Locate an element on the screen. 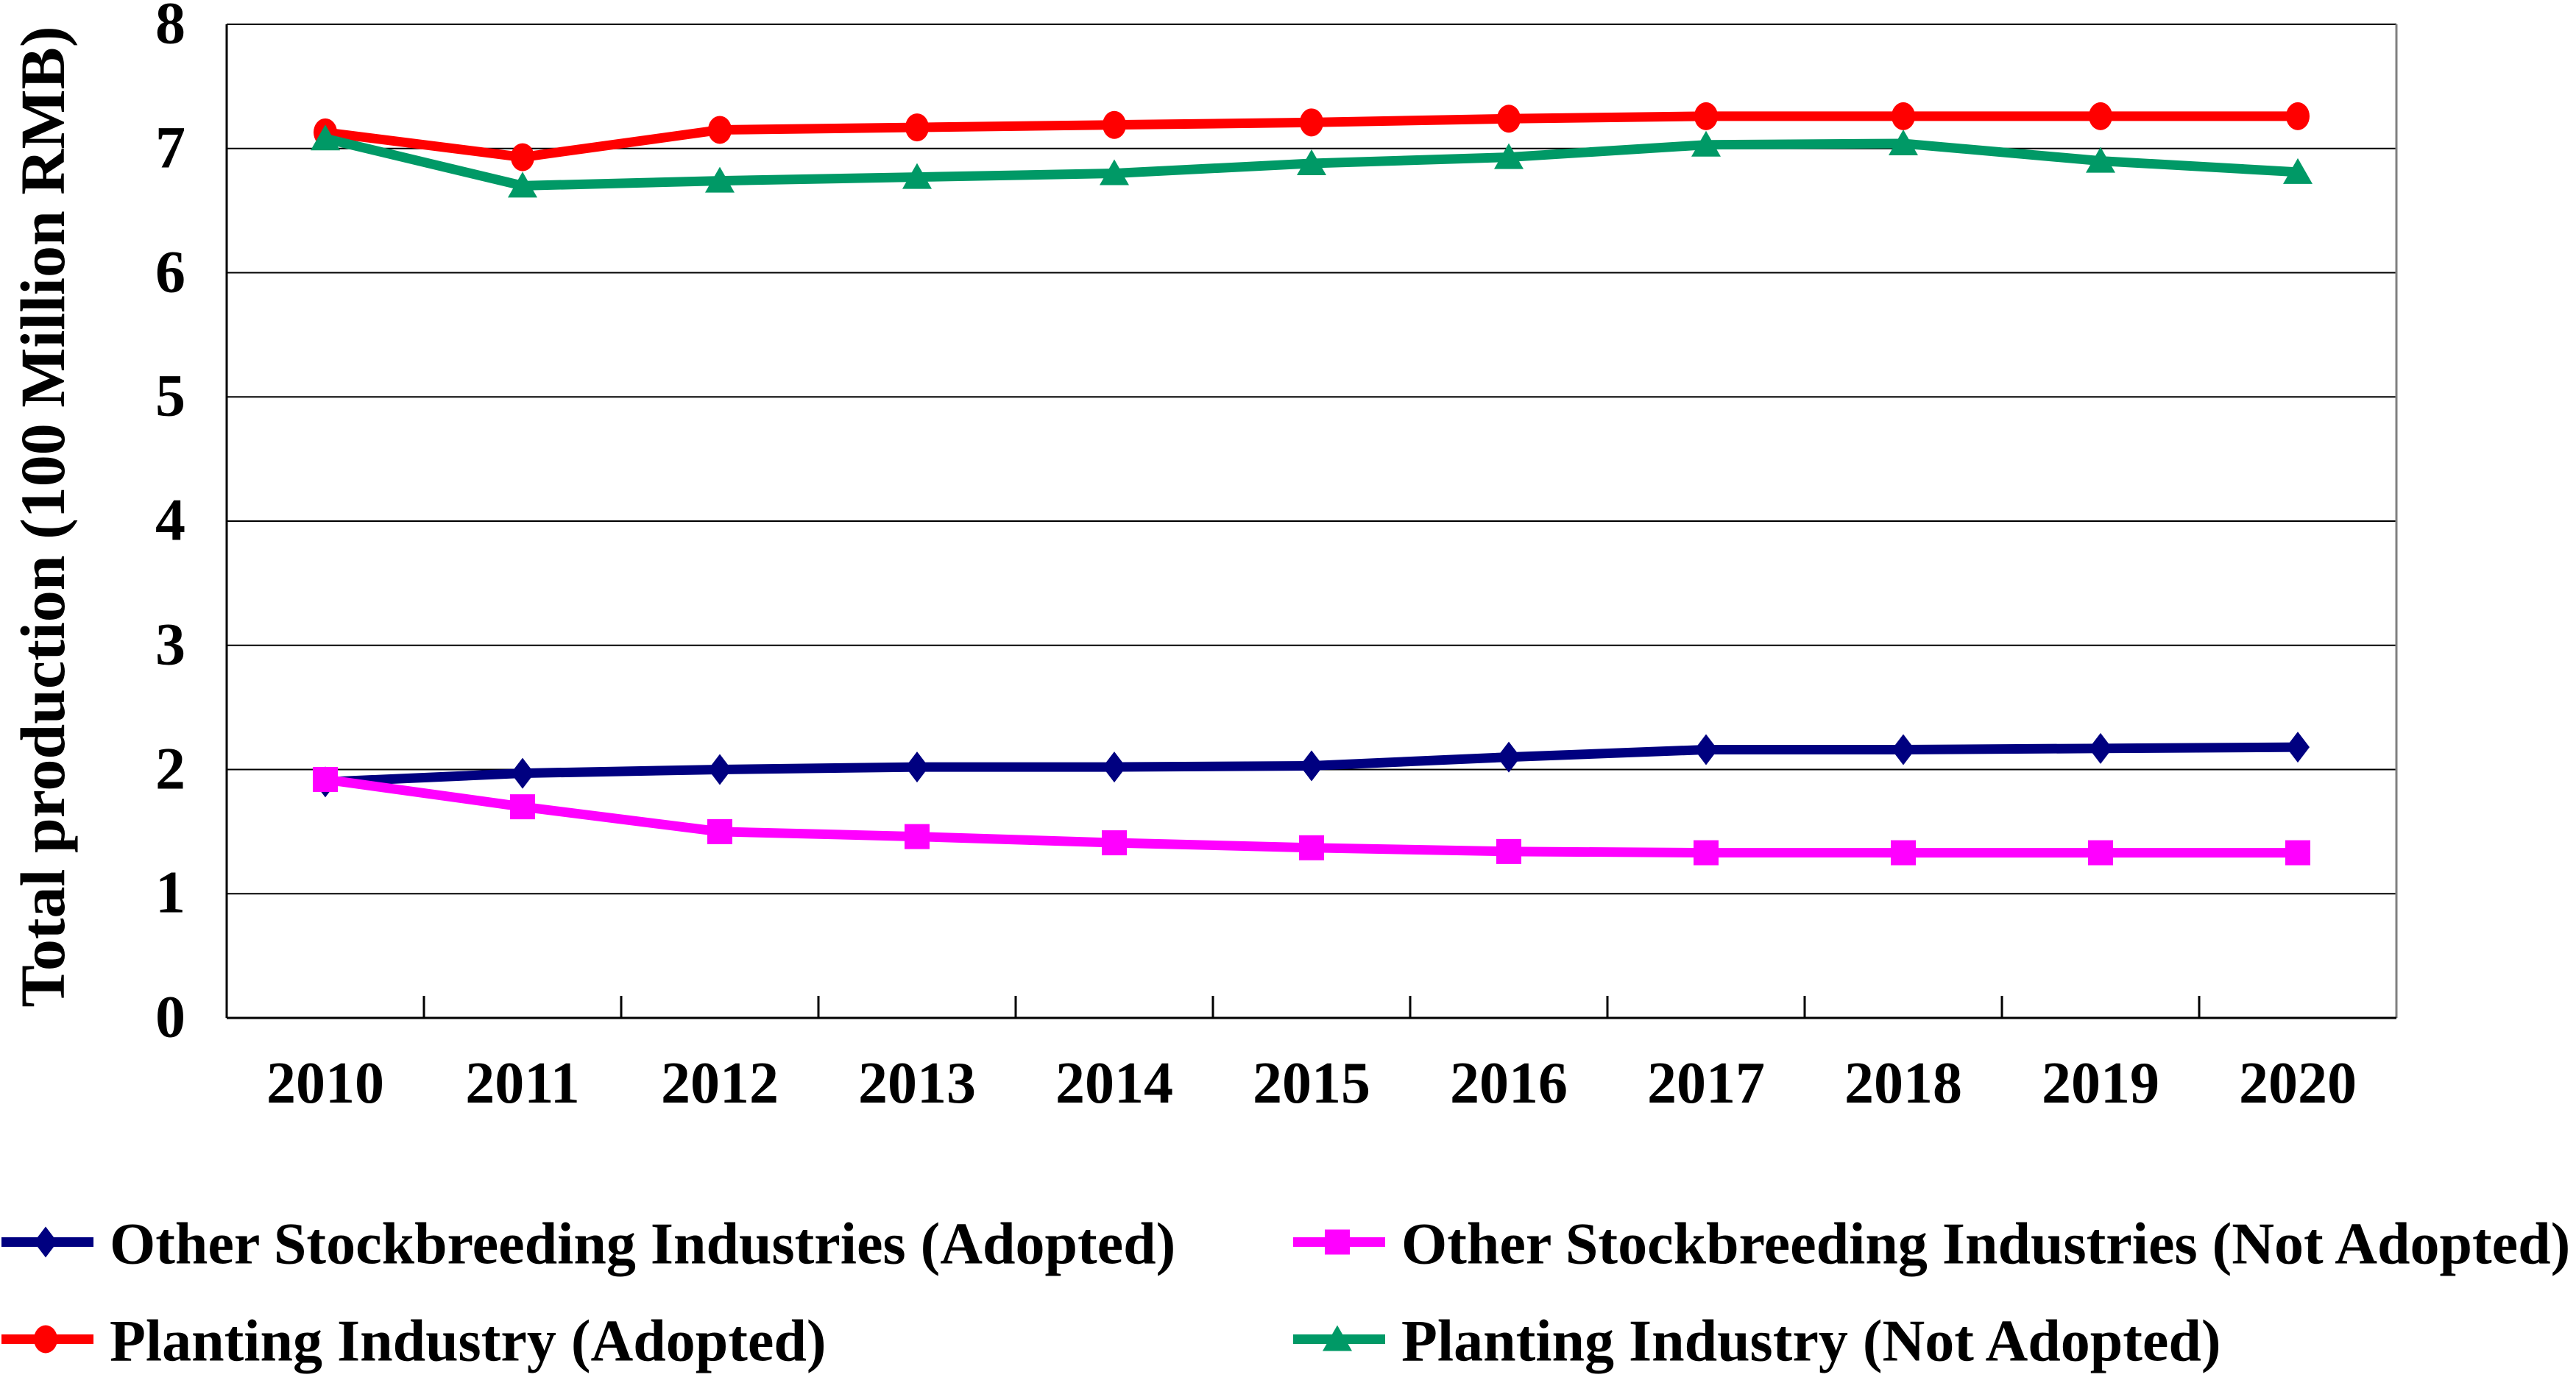  data-point-square-2013 is located at coordinates (917, 836).